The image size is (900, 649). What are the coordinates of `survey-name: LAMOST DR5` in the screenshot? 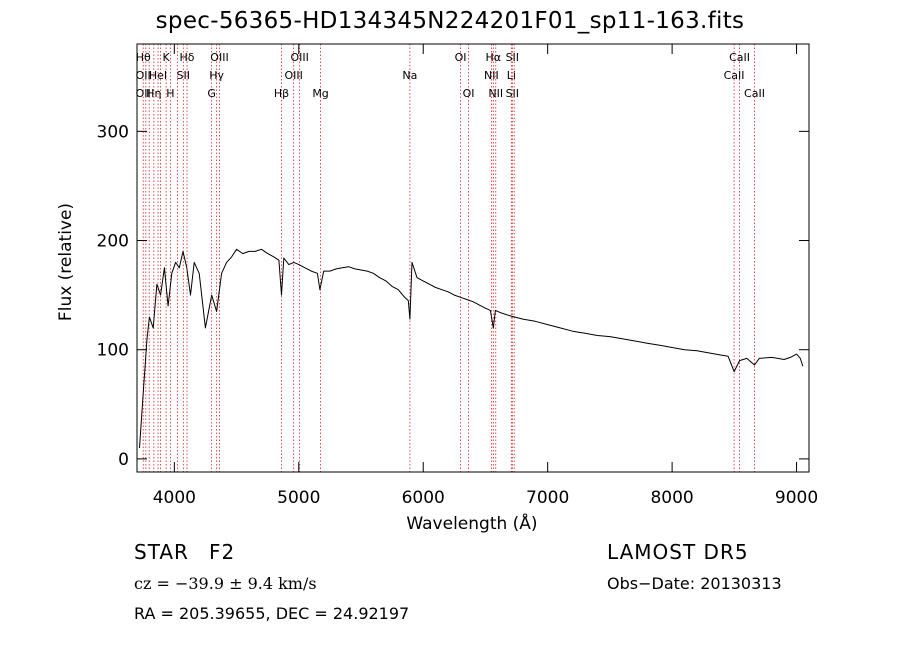 It's located at (678, 552).